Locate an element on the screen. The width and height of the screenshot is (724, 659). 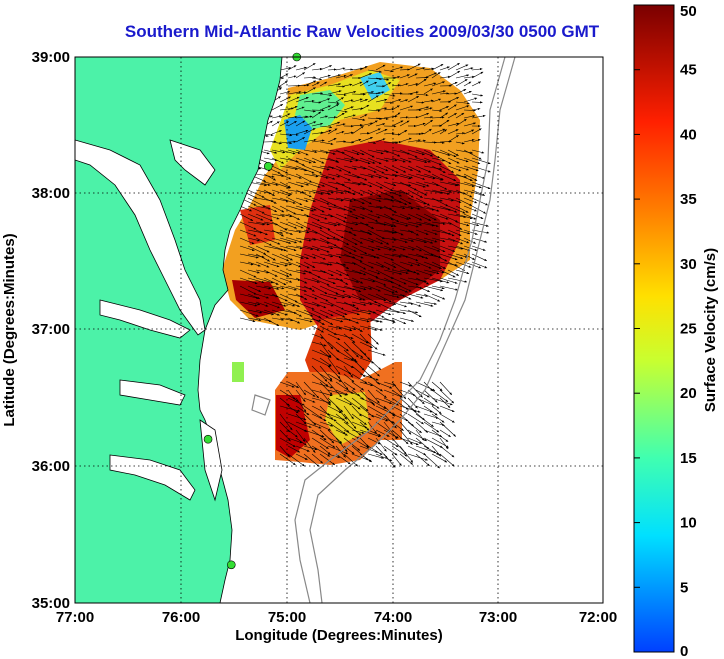
colorbar-label: Surface Velocity (cm/s) is located at coordinates (710, 330).